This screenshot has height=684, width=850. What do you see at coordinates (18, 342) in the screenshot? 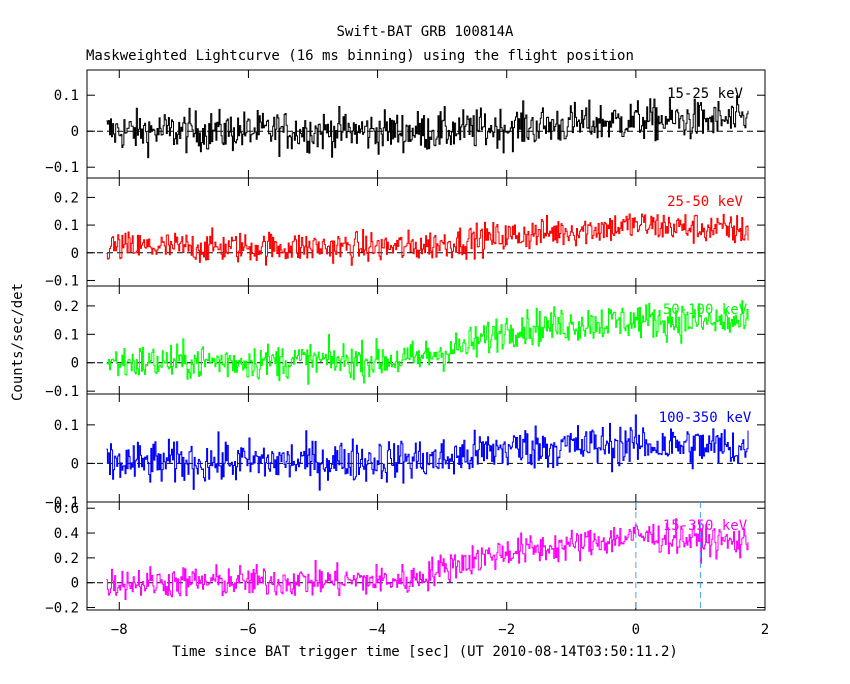
I see `y-axis-label: Counts/sec/det` at bounding box center [18, 342].